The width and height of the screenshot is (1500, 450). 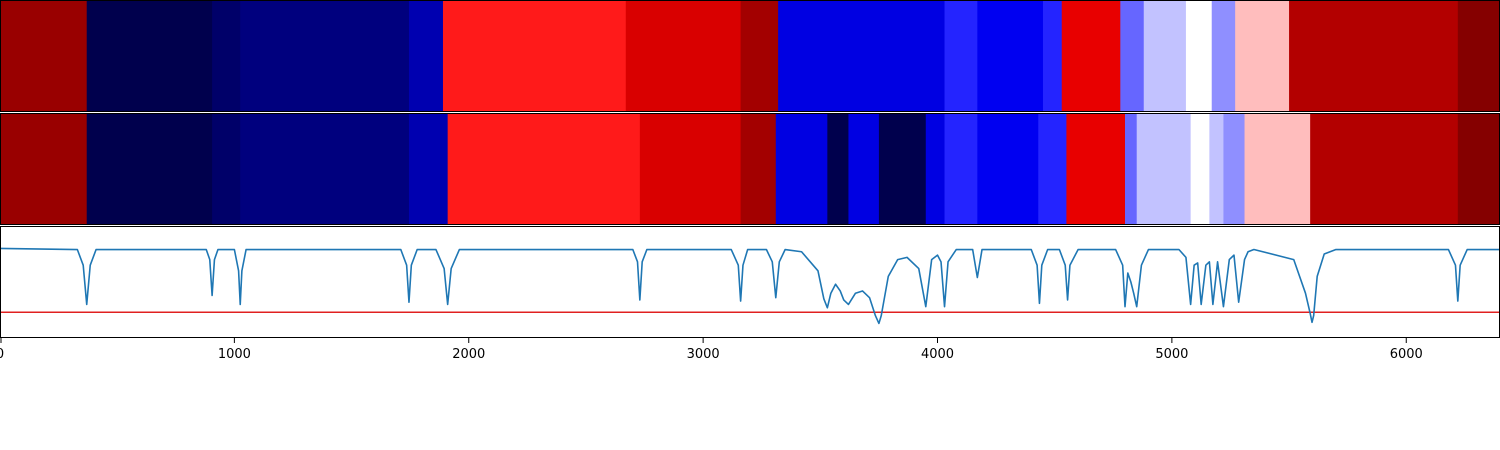 I want to click on x-tick-label: 3000, so click(x=703, y=354).